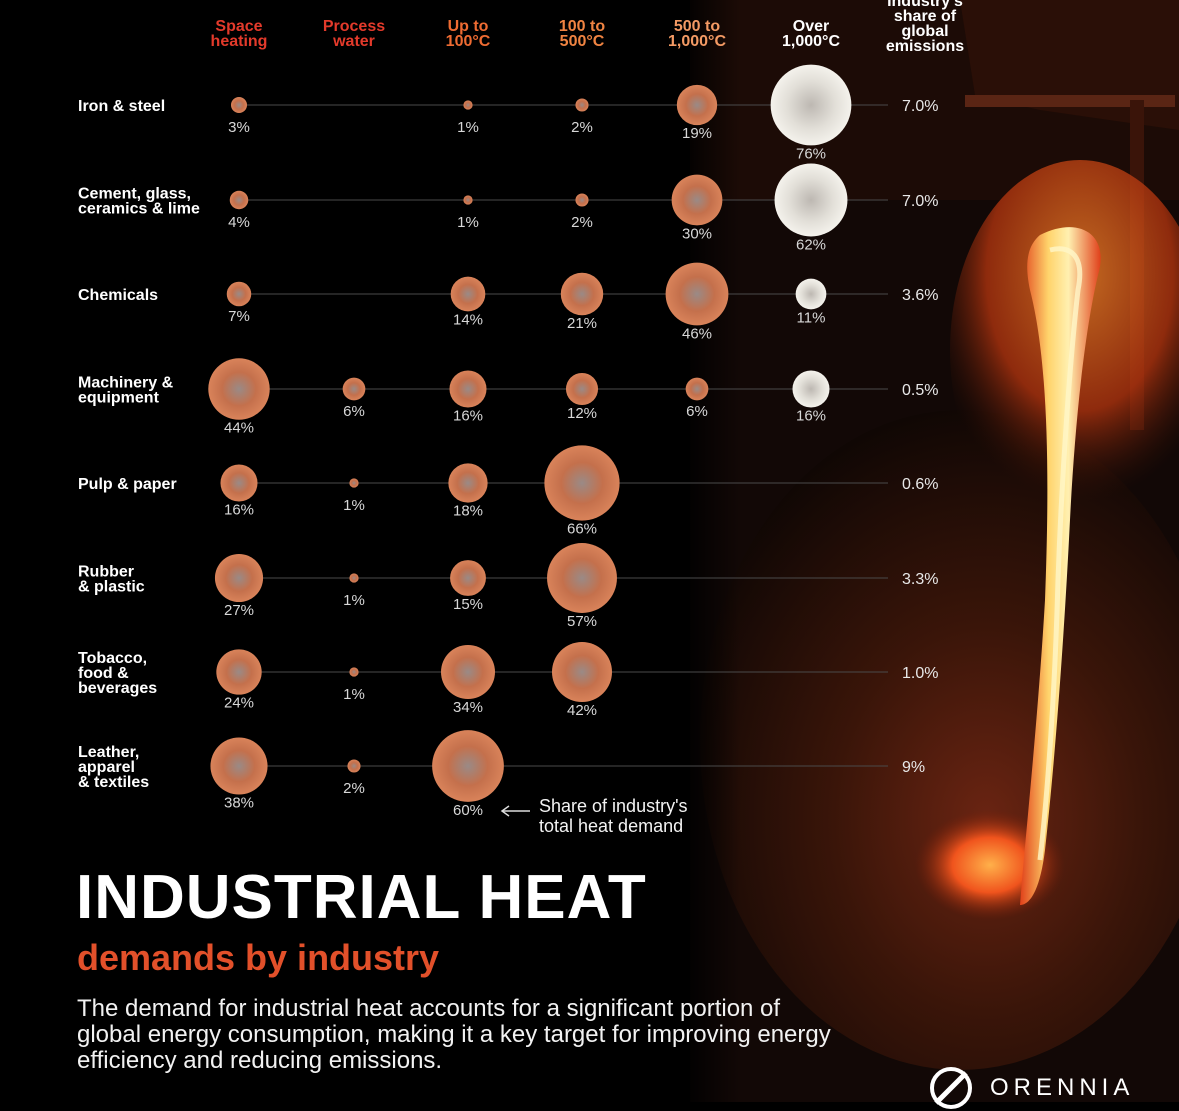 This screenshot has width=1179, height=1111. Describe the element at coordinates (239, 428) in the screenshot. I see `value-label: 44%` at that location.